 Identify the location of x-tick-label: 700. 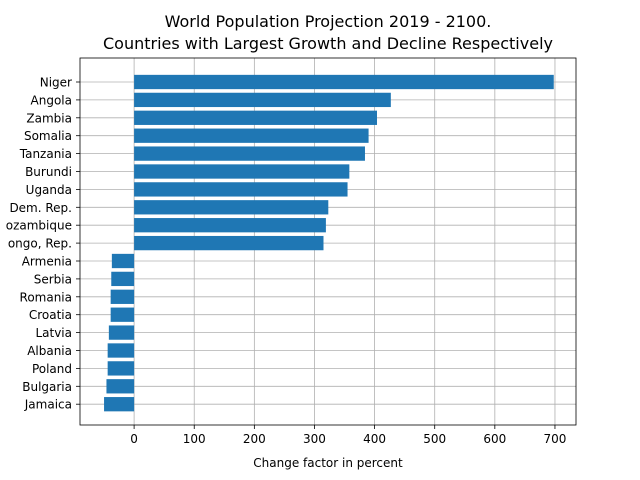
(555, 439).